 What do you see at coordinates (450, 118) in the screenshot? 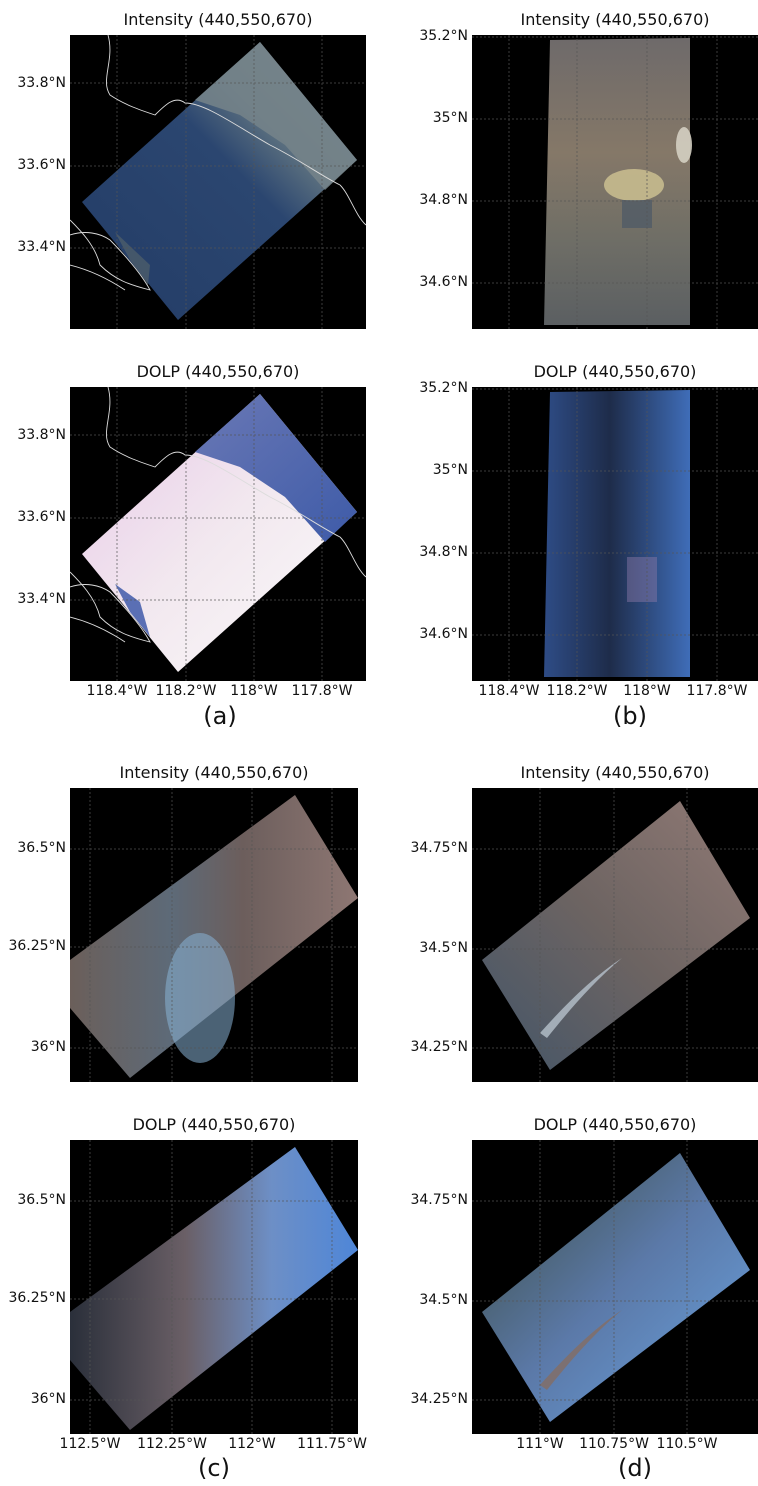
I see `panel-b-top-ylabel-2: 35°N` at bounding box center [450, 118].